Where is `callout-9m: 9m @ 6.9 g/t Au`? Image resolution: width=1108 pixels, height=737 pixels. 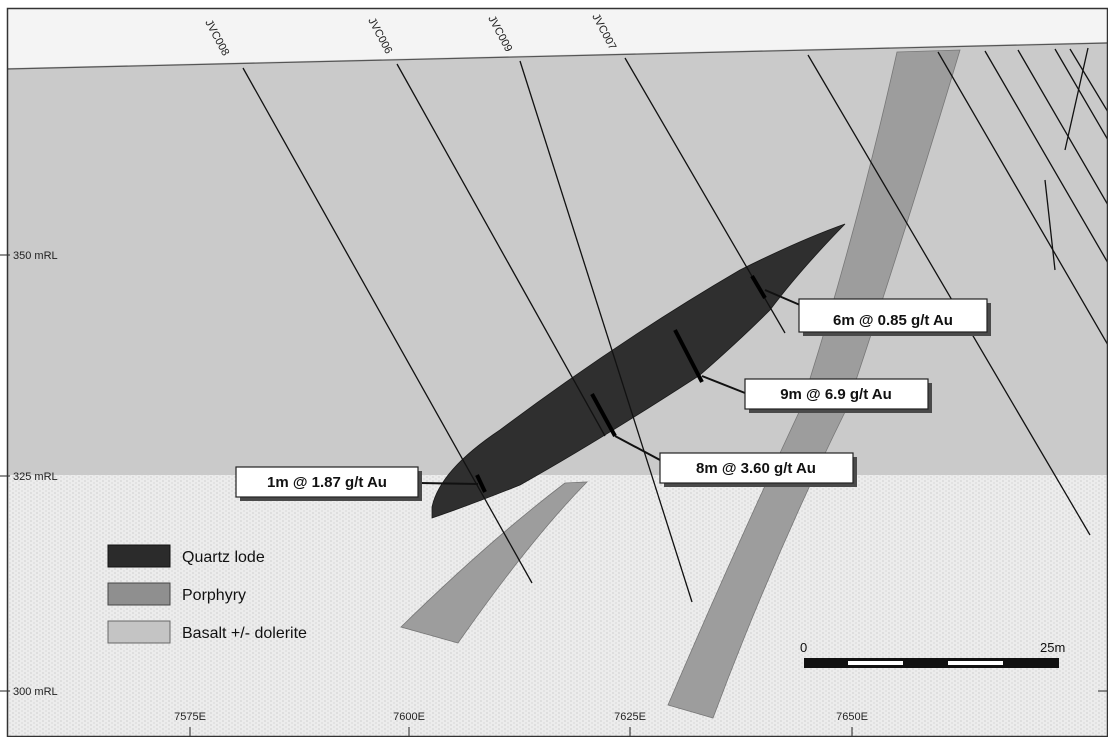 callout-9m: 9m @ 6.9 g/t Au is located at coordinates (838, 395).